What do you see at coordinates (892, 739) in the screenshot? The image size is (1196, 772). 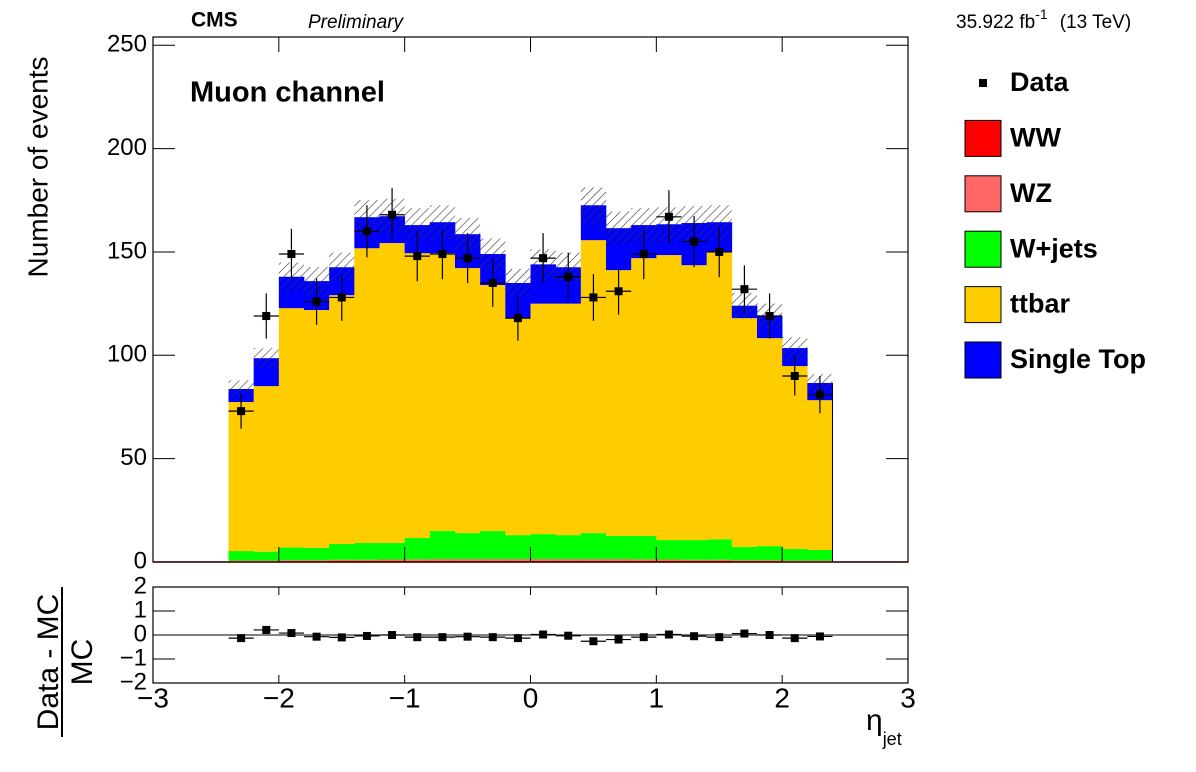 I see `x-title-sub: jet` at bounding box center [892, 739].